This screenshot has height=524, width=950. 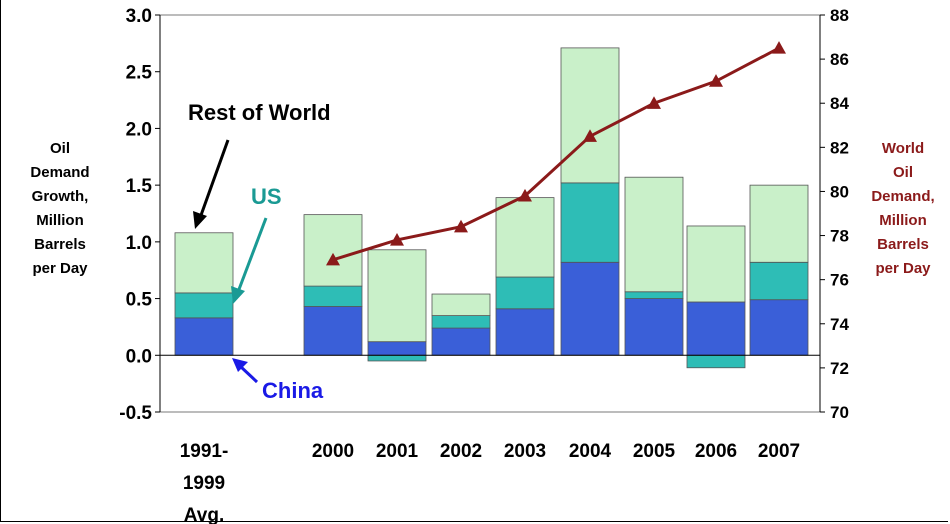 I want to click on left-tick-label-6: 0.0, so click(x=139, y=356).